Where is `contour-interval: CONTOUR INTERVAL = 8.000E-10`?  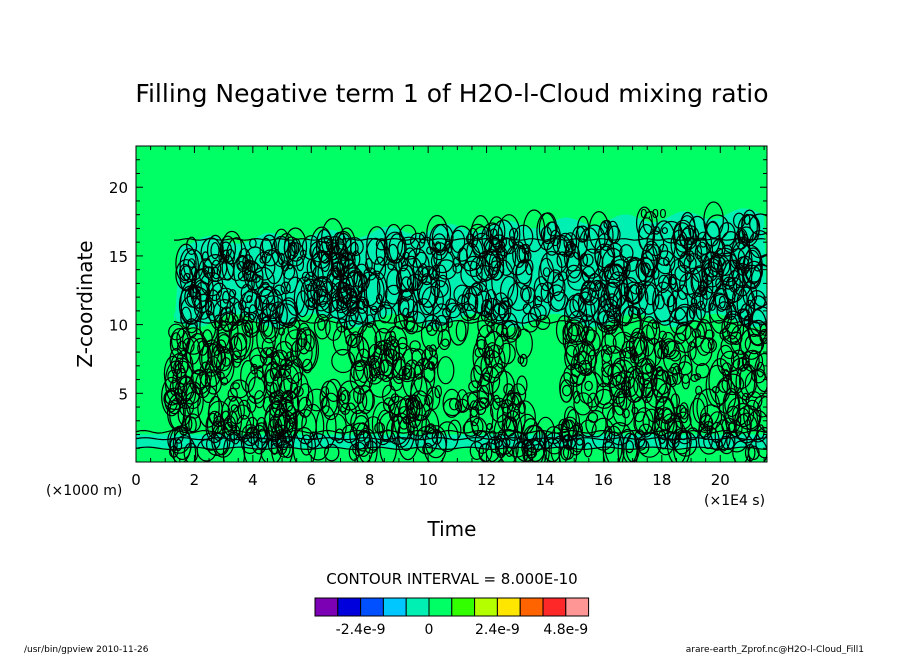 contour-interval: CONTOUR INTERVAL = 8.000E-10 is located at coordinates (451, 579).